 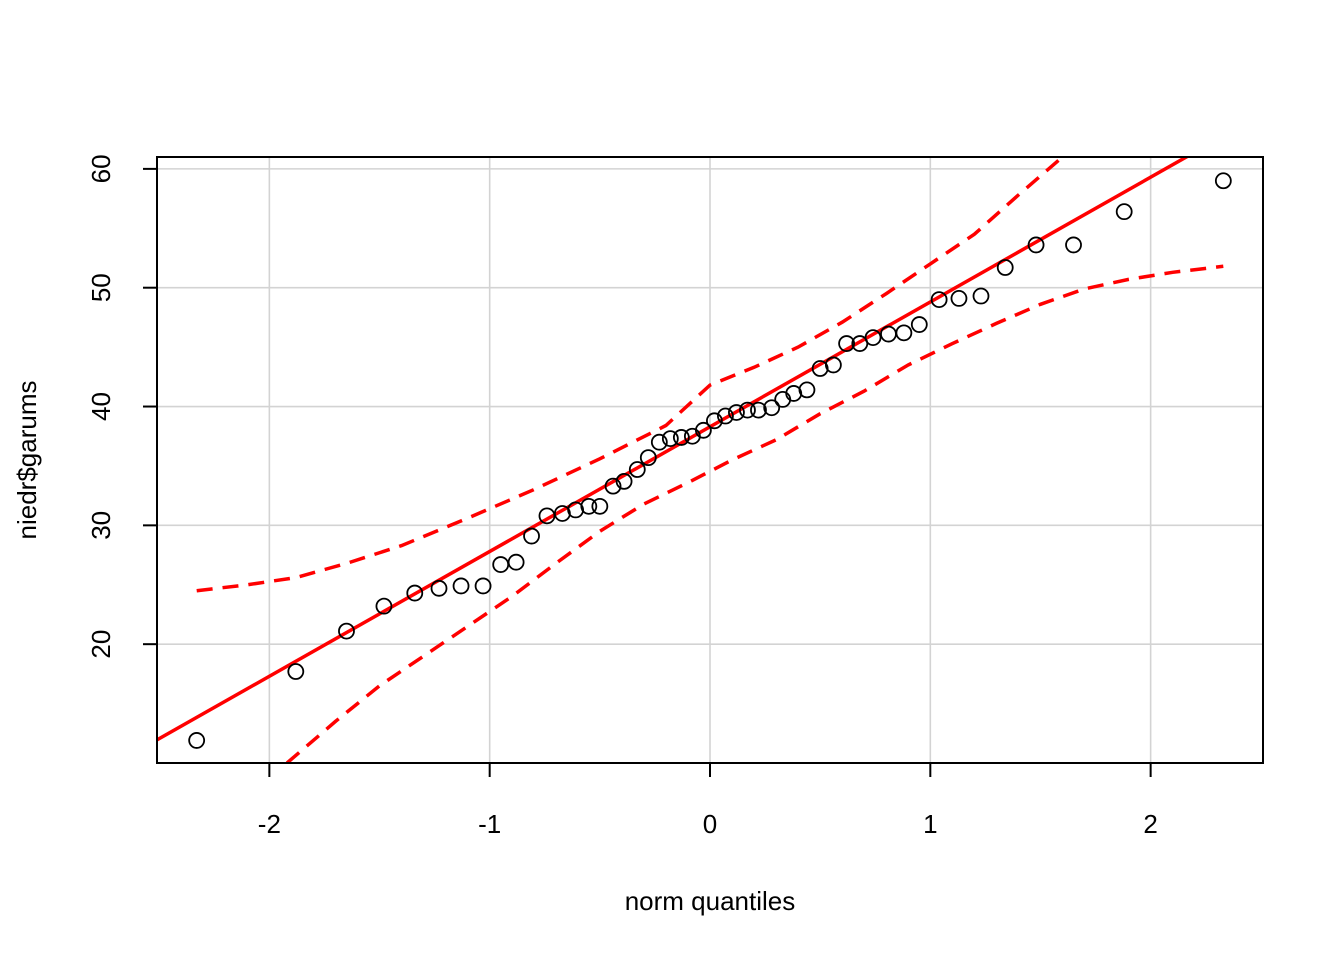 What do you see at coordinates (101, 644) in the screenshot?
I see `y-tick-label: 20` at bounding box center [101, 644].